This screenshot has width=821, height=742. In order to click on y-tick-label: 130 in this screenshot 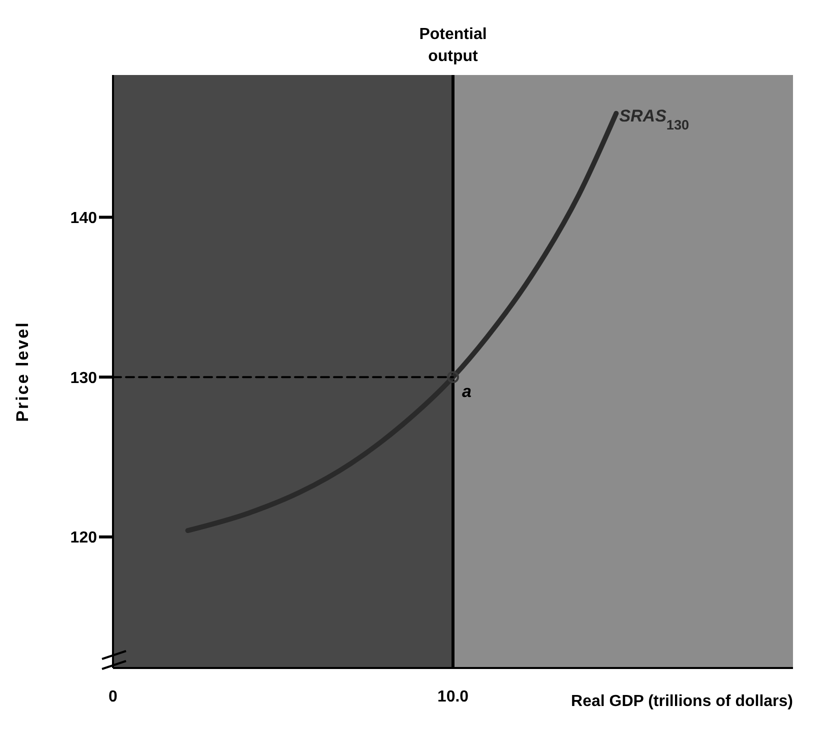, I will do `click(84, 378)`.